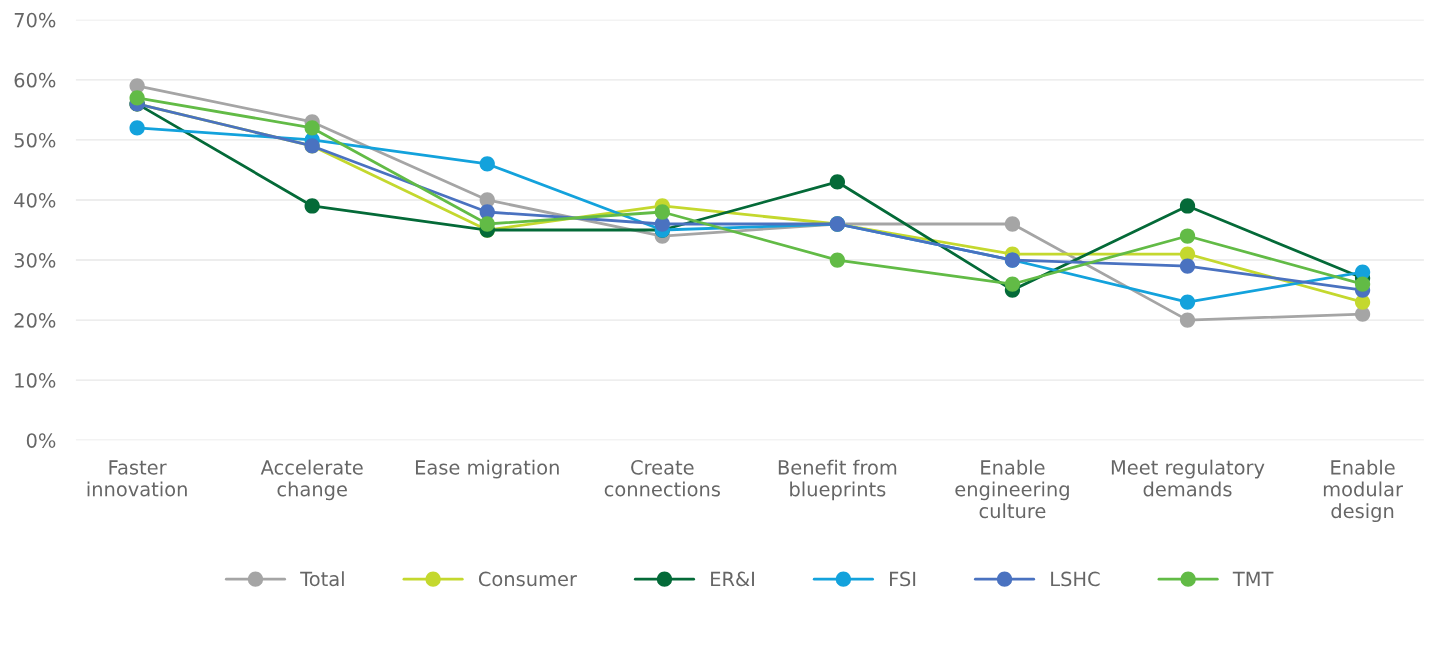 The width and height of the screenshot is (1431, 660). I want to click on x-tick-label: Accelerate change, so click(311, 480).